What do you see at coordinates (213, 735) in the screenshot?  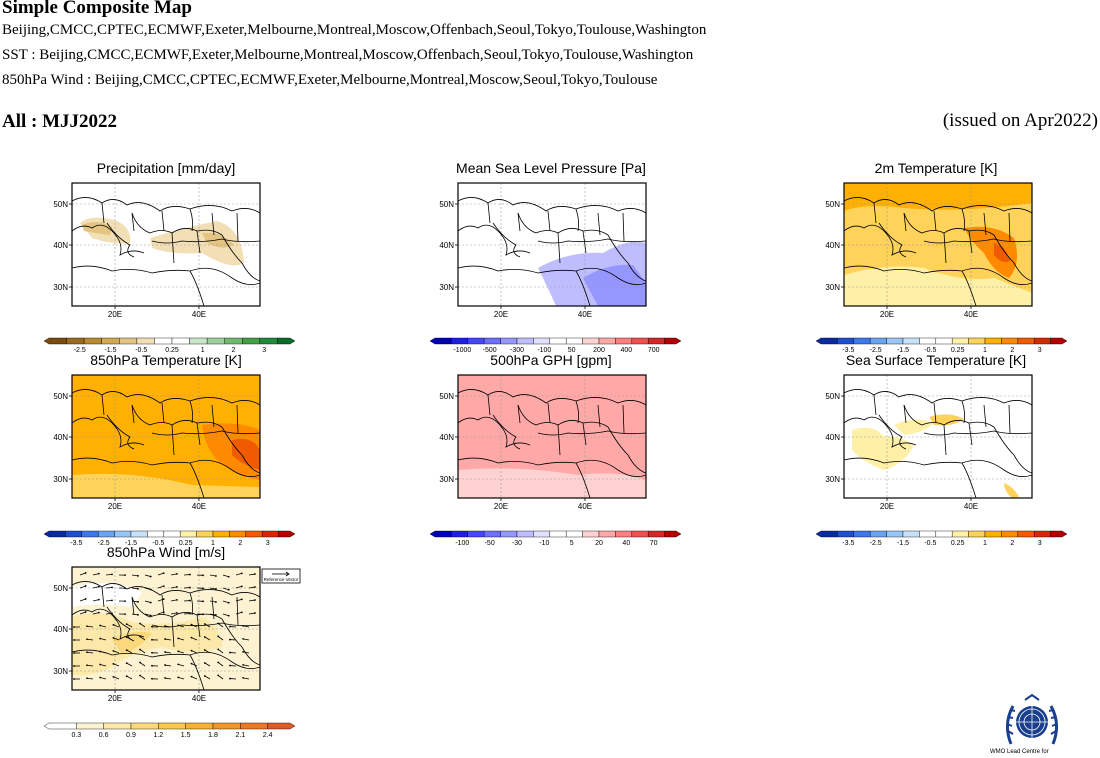 I see `colorbar-label: 1.8` at bounding box center [213, 735].